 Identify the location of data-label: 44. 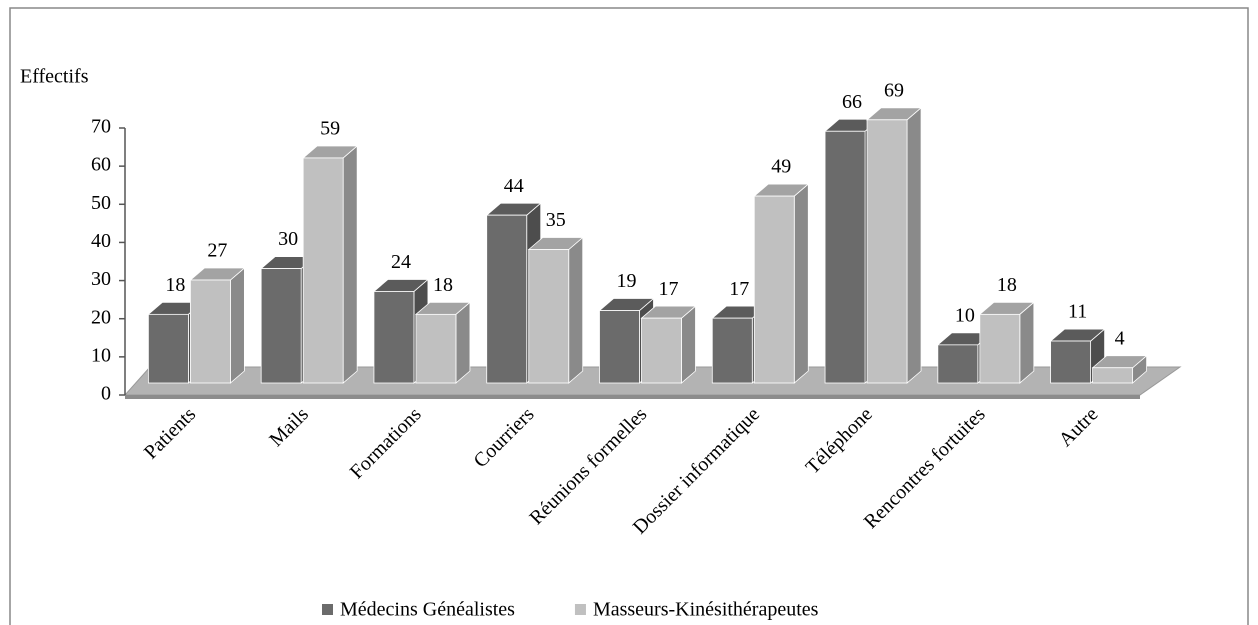
(514, 186).